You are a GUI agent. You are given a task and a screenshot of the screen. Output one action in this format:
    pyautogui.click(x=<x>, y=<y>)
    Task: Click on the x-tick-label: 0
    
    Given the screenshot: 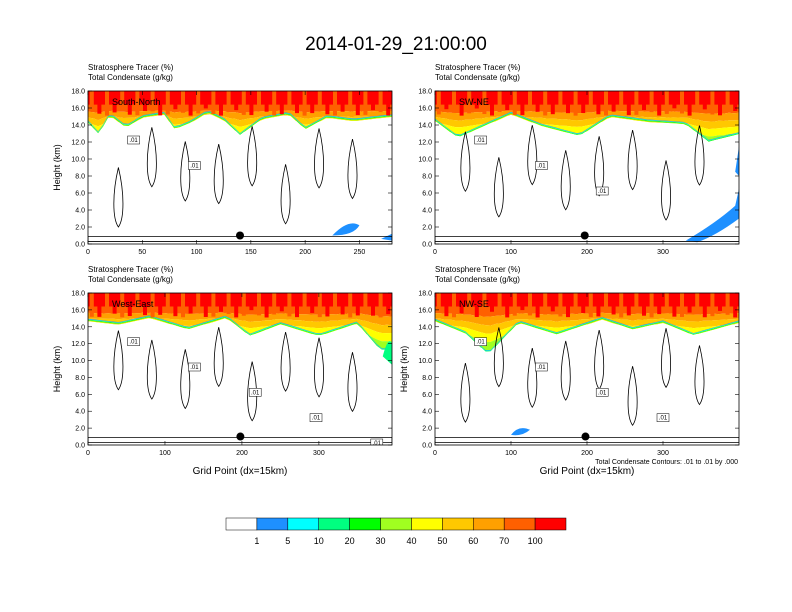 What is the action you would take?
    pyautogui.click(x=88, y=453)
    